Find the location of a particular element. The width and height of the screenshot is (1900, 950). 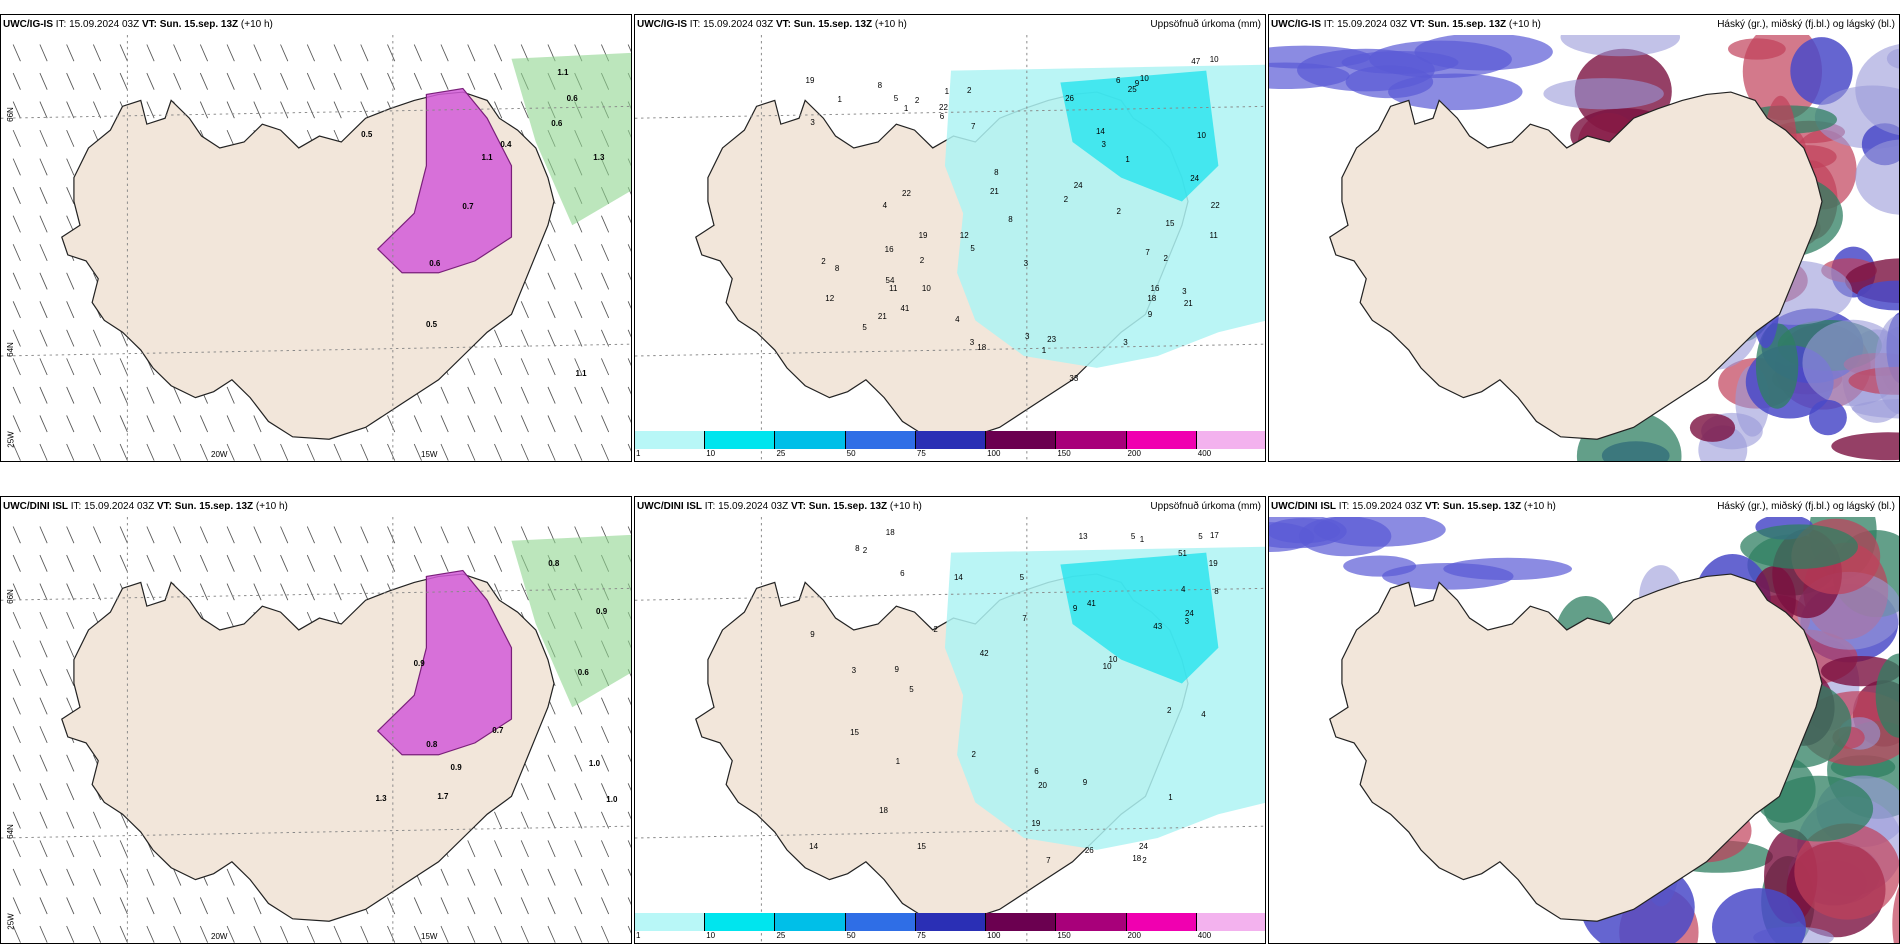

model-name: UWC/IG-IS is located at coordinates (662, 24).